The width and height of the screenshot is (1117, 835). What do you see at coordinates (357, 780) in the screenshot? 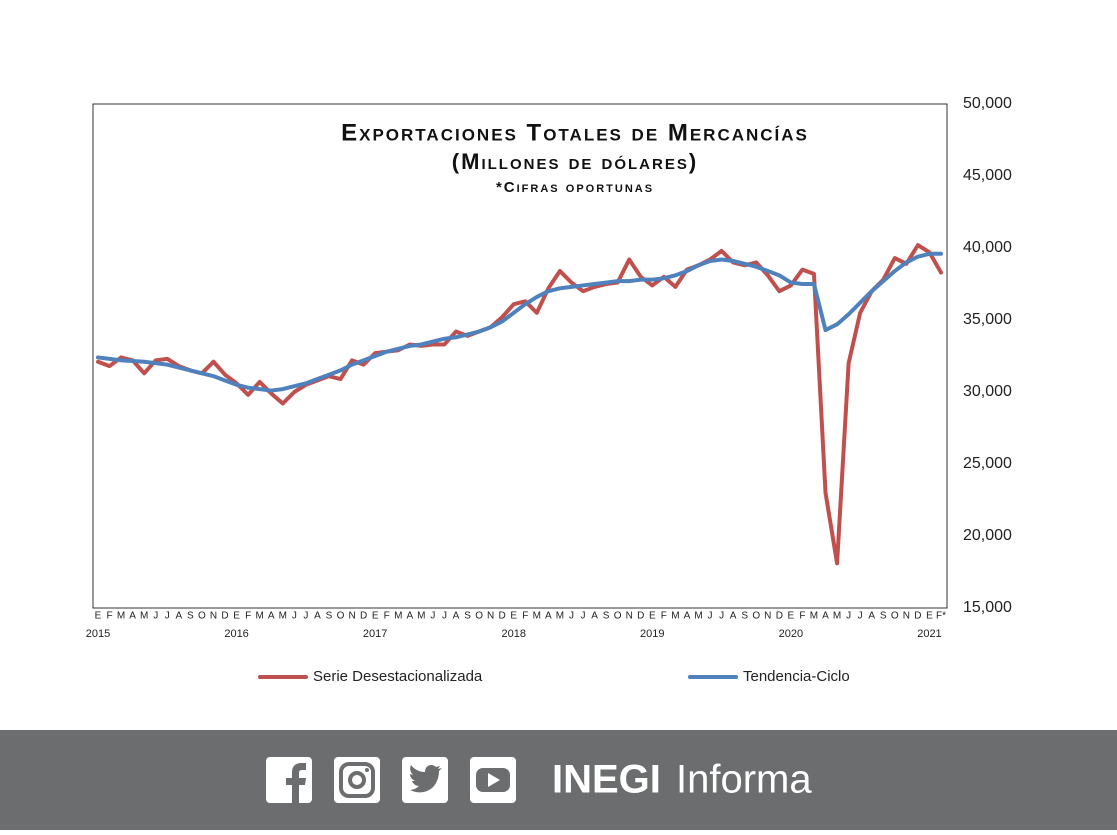
I see `instagram-icon` at bounding box center [357, 780].